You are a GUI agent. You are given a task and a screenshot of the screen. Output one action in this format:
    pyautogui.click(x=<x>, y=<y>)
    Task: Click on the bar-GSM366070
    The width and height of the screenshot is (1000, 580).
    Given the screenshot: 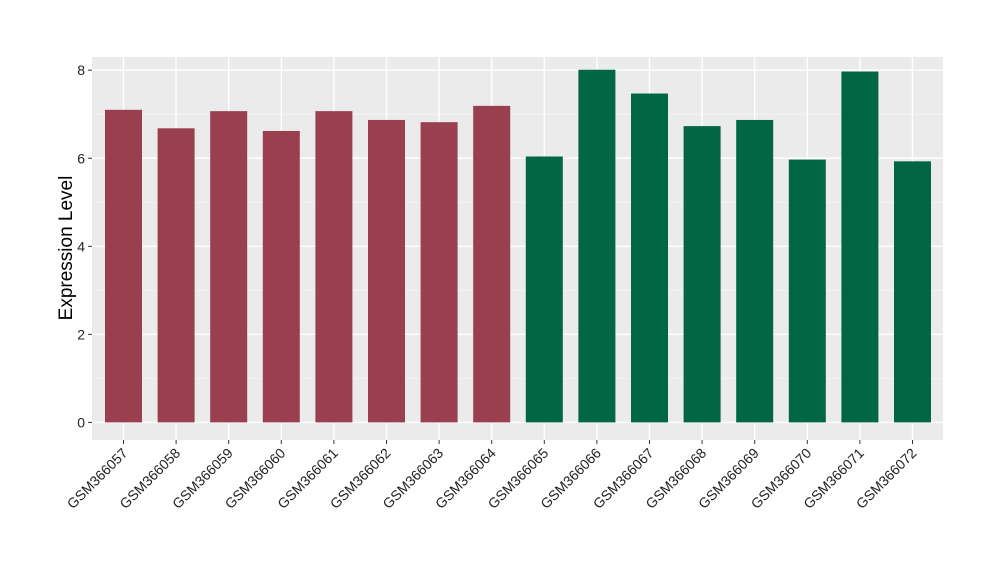 What is the action you would take?
    pyautogui.click(x=807, y=291)
    